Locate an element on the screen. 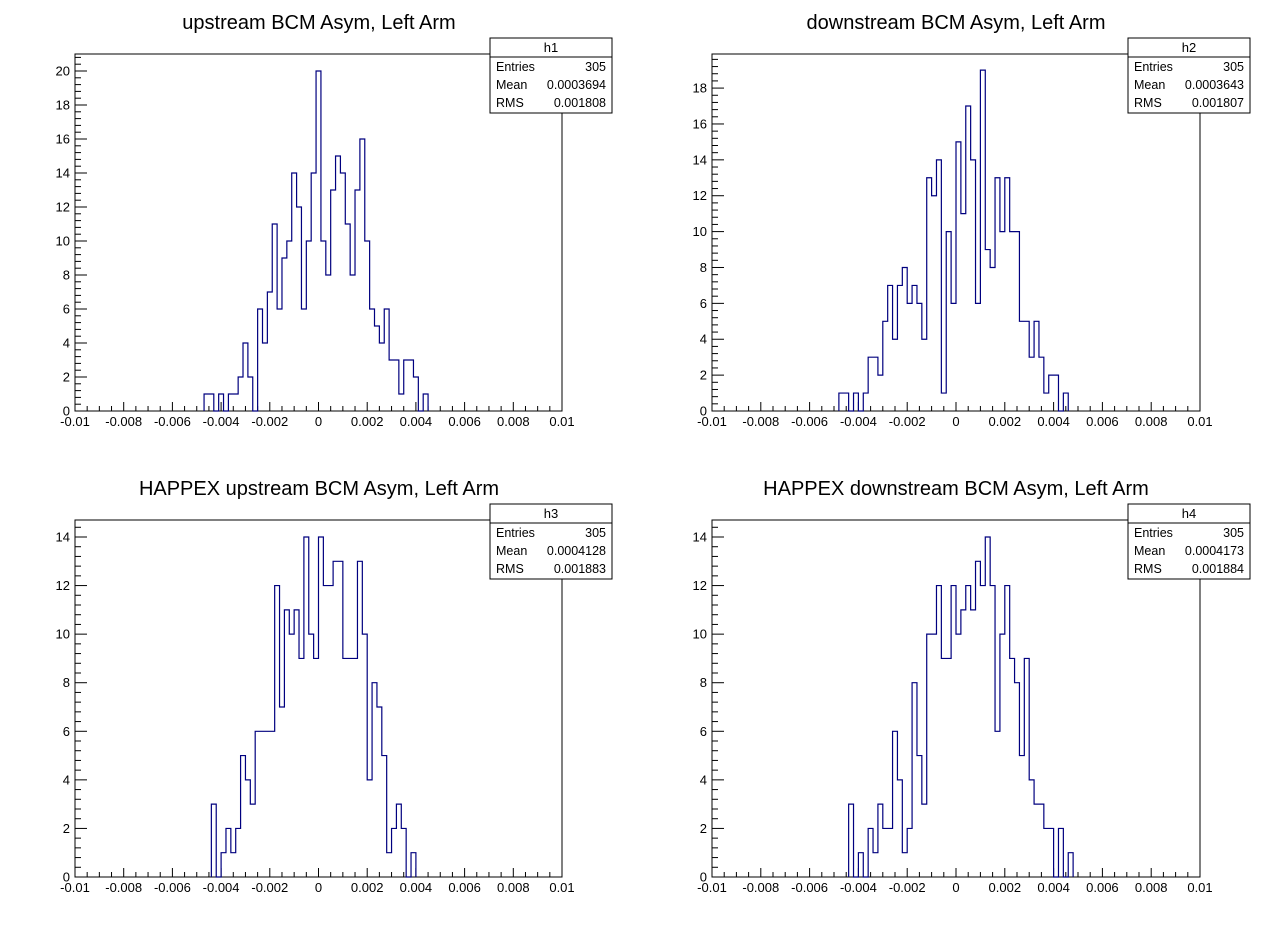  stats-box: h1 Entries 305 Mean 0.0003694 RMS 0.001808 is located at coordinates (551, 75).